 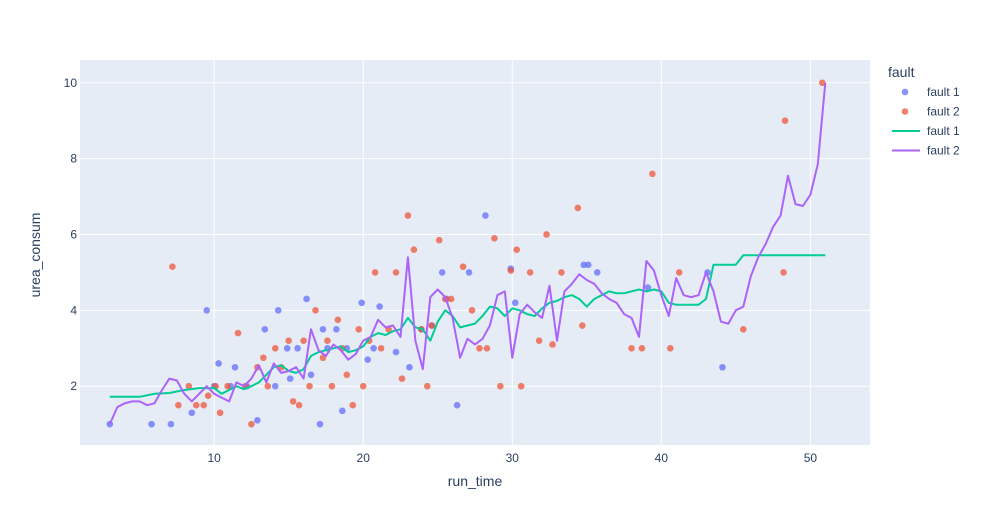 I want to click on y-tick-label: 6, so click(x=73, y=234).